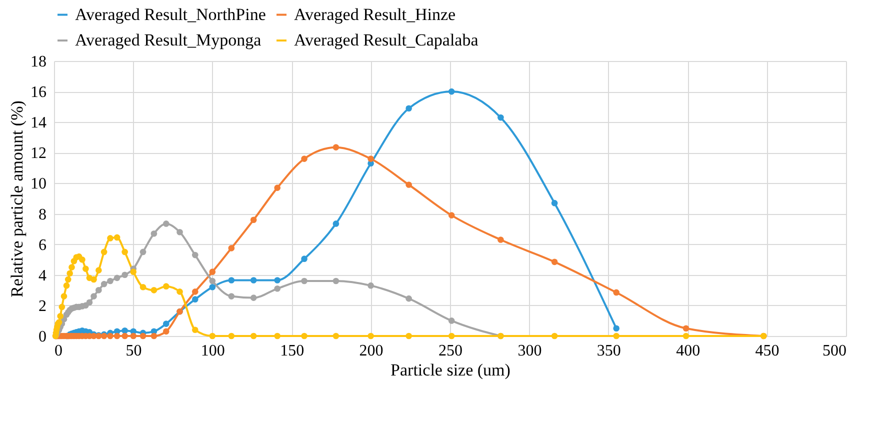  I want to click on legend-label: Averaged Result_Myponga, so click(168, 40).